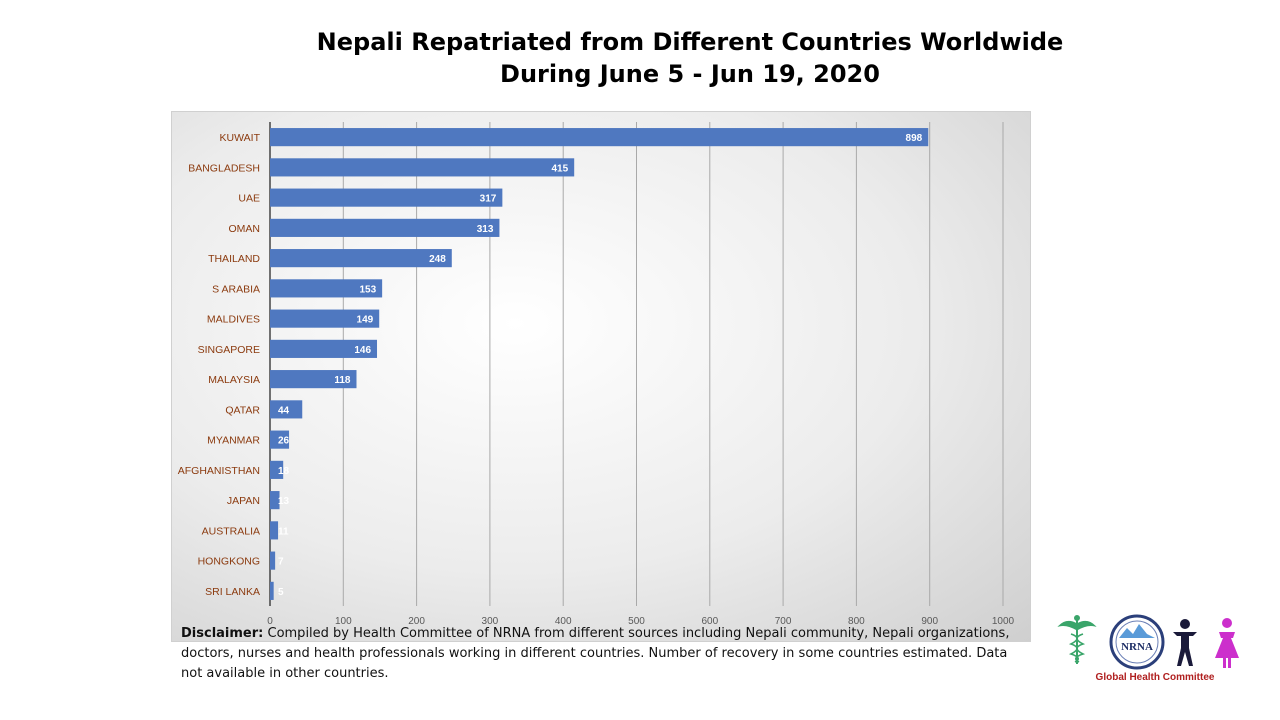 The image size is (1280, 720). Describe the element at coordinates (362, 350) in the screenshot. I see `data-label: 146` at that location.